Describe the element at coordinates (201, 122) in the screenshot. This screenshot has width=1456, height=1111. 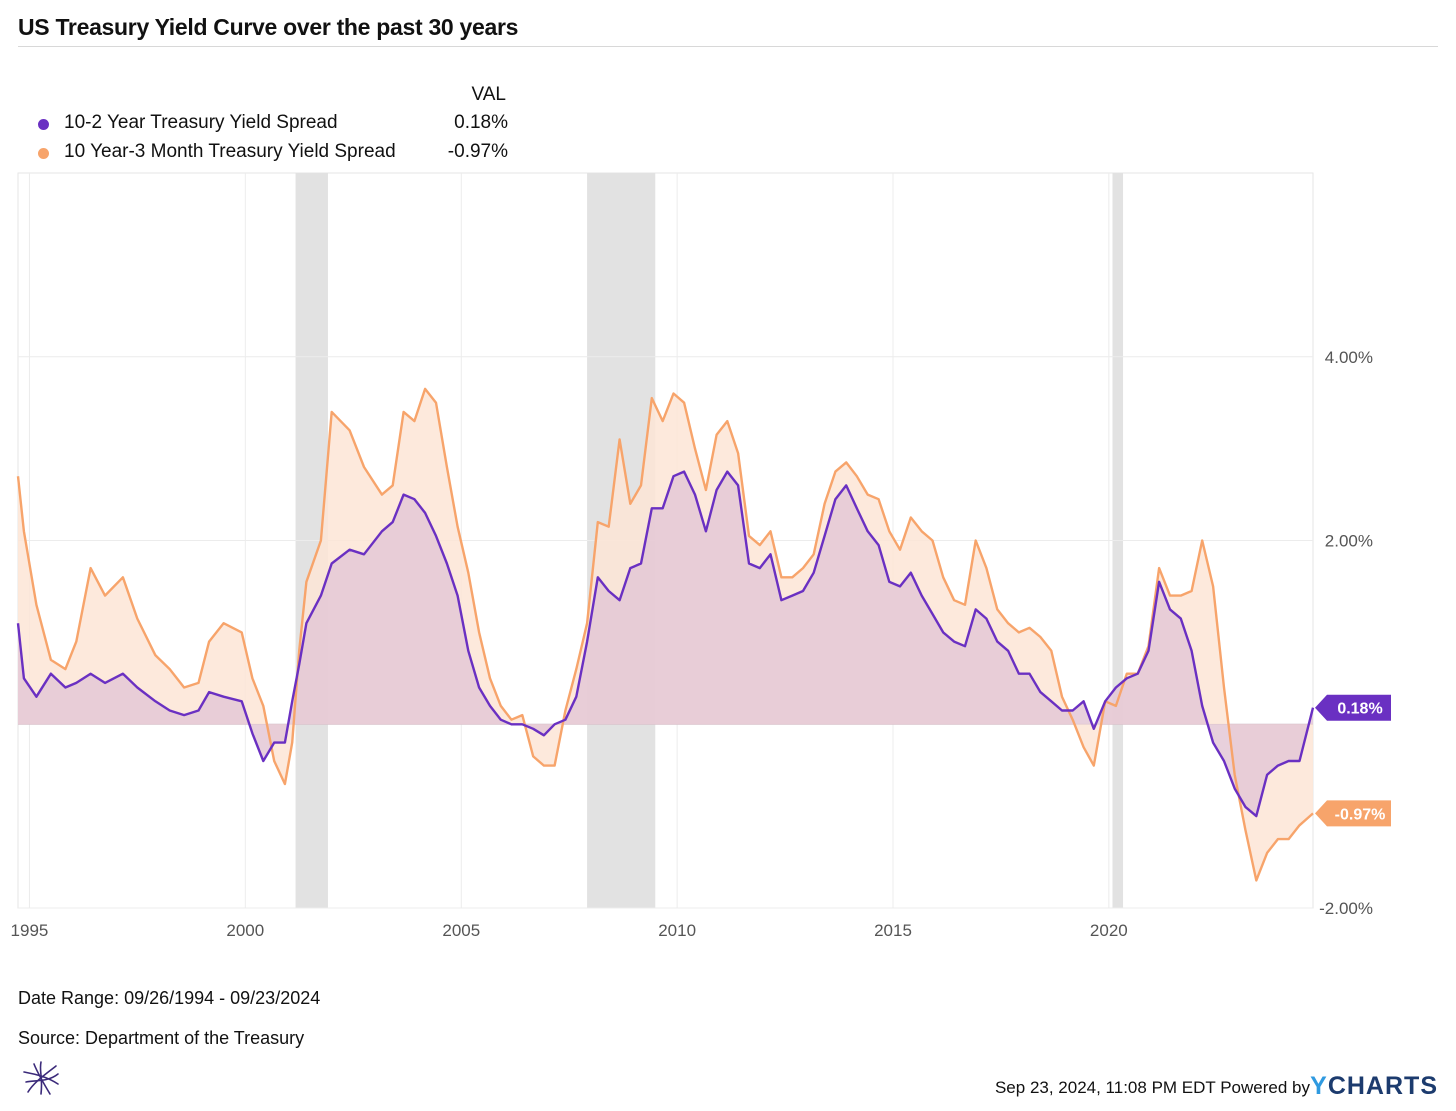
I see `legend-label-10-2: 10-2 Year Treasury Yield Spread` at that location.